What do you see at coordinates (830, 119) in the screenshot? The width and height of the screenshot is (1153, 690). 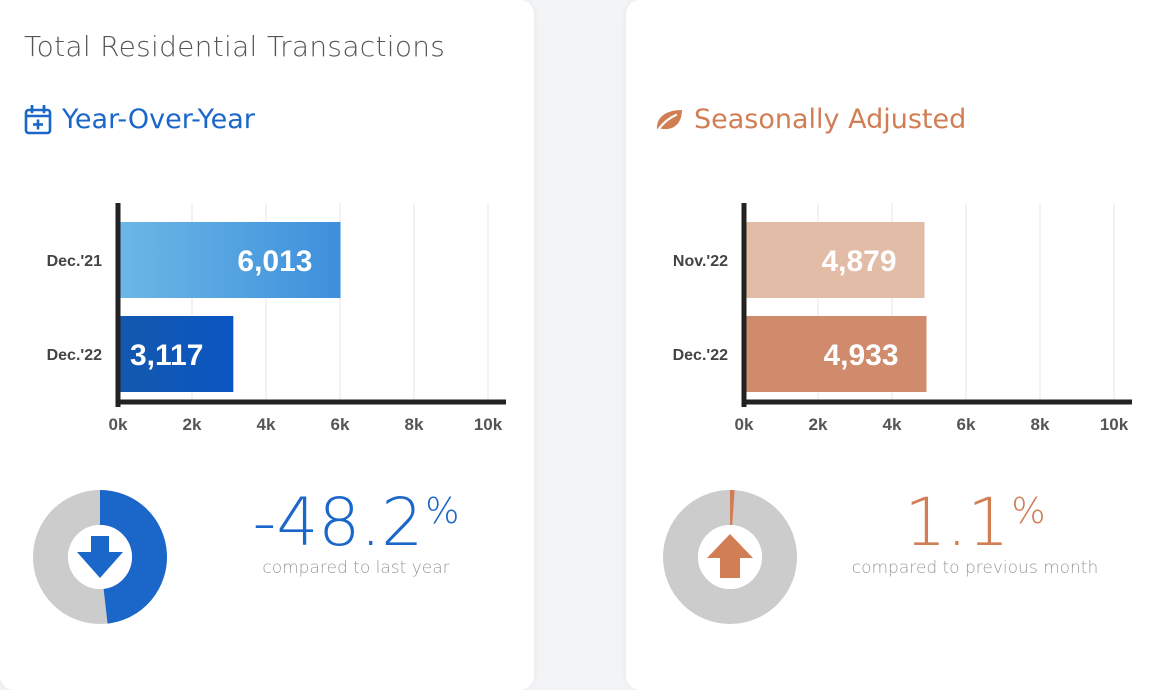 I see `seasonally-adjusted-heading-label: Seasonally Adjusted` at bounding box center [830, 119].